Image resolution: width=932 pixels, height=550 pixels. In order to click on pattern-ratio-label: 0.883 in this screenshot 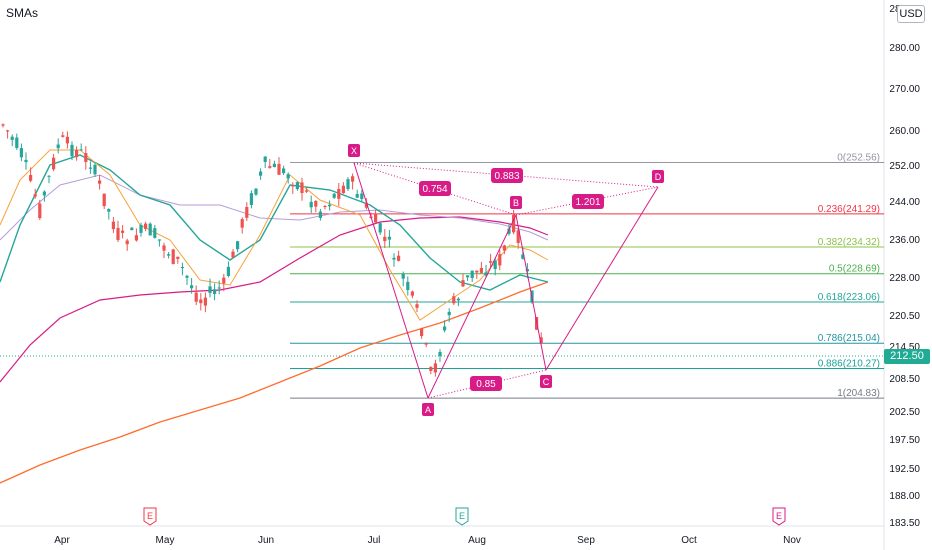, I will do `click(506, 176)`.